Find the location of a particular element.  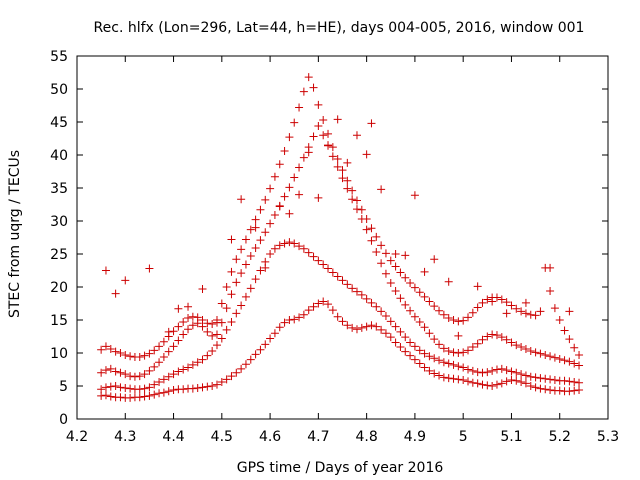

x-tick-label: 4.6 is located at coordinates (270, 437).